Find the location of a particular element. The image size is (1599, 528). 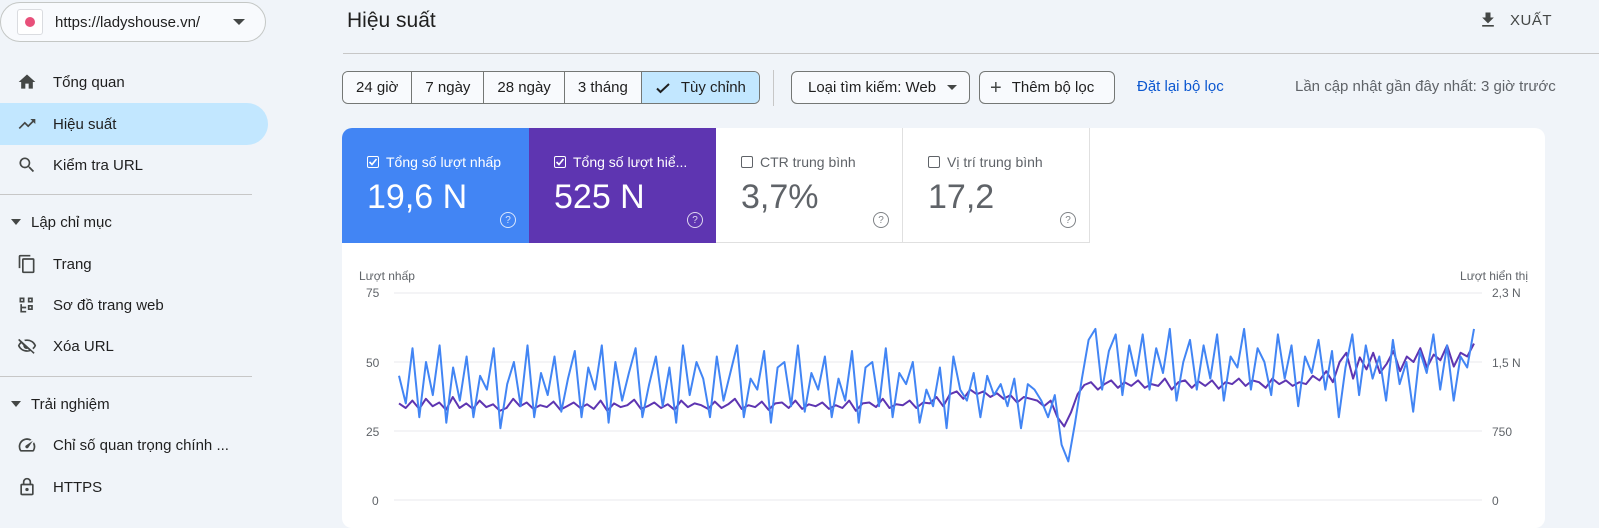

sidebar-item-label: Hiệu suất is located at coordinates (85, 124).